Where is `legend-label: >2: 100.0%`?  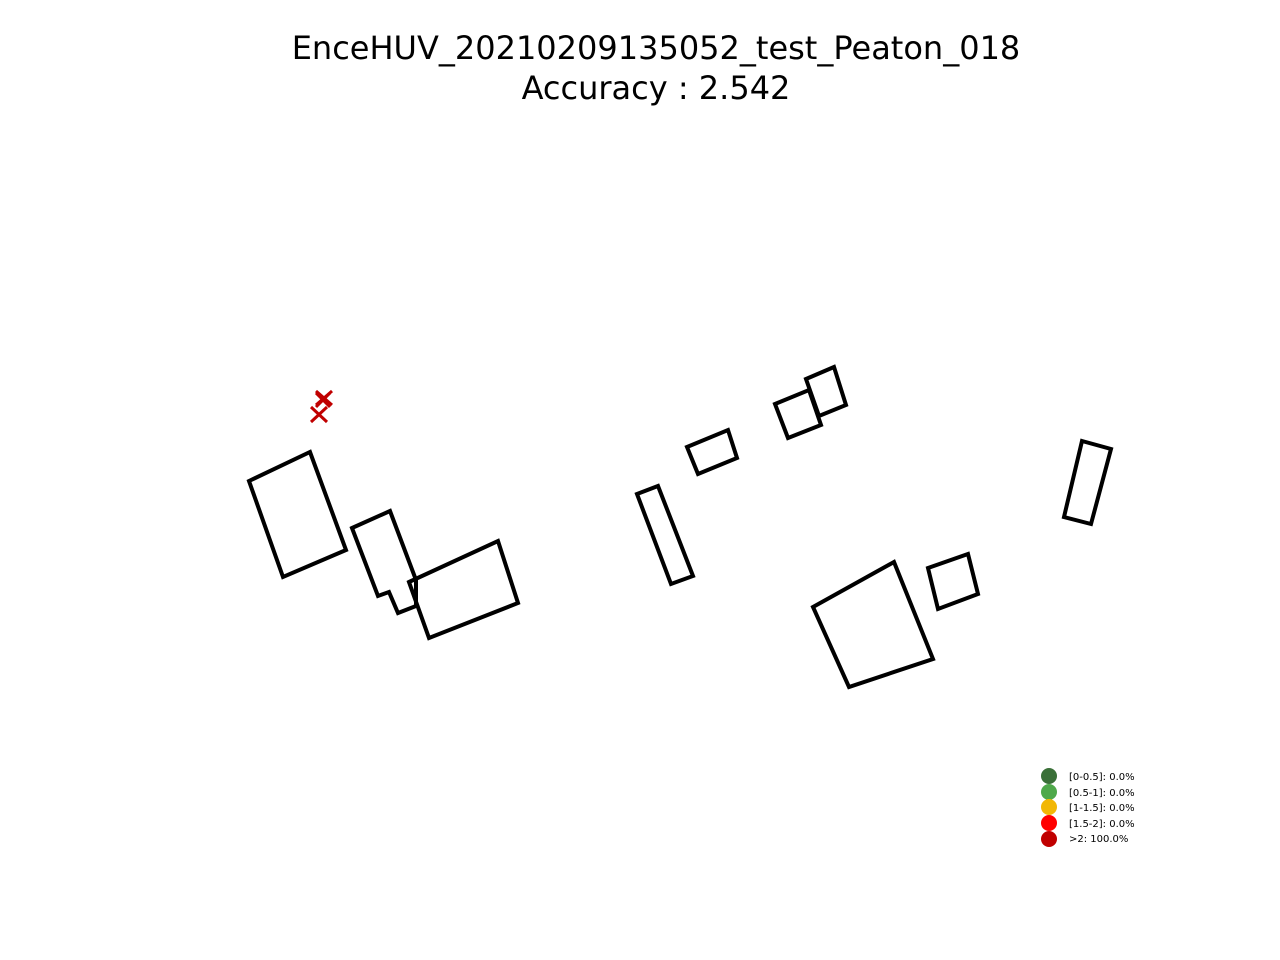
legend-label: >2: 100.0% is located at coordinates (1098, 839).